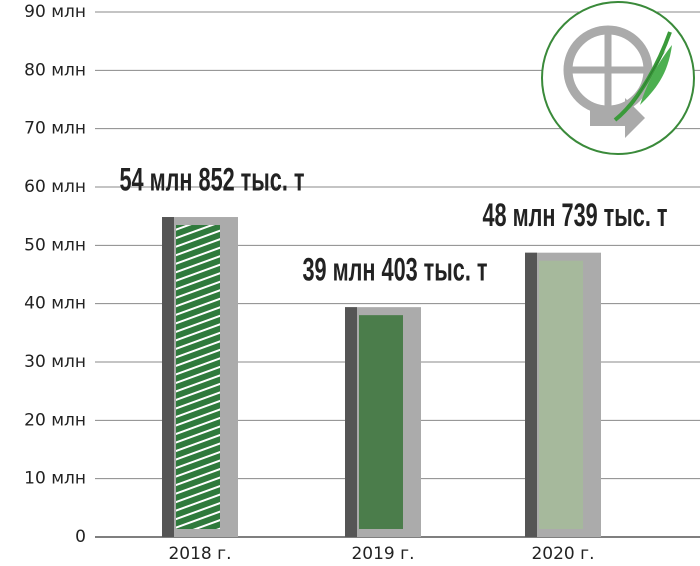  I want to click on value-label: 54 млн 852 тыс. т, so click(212, 179).